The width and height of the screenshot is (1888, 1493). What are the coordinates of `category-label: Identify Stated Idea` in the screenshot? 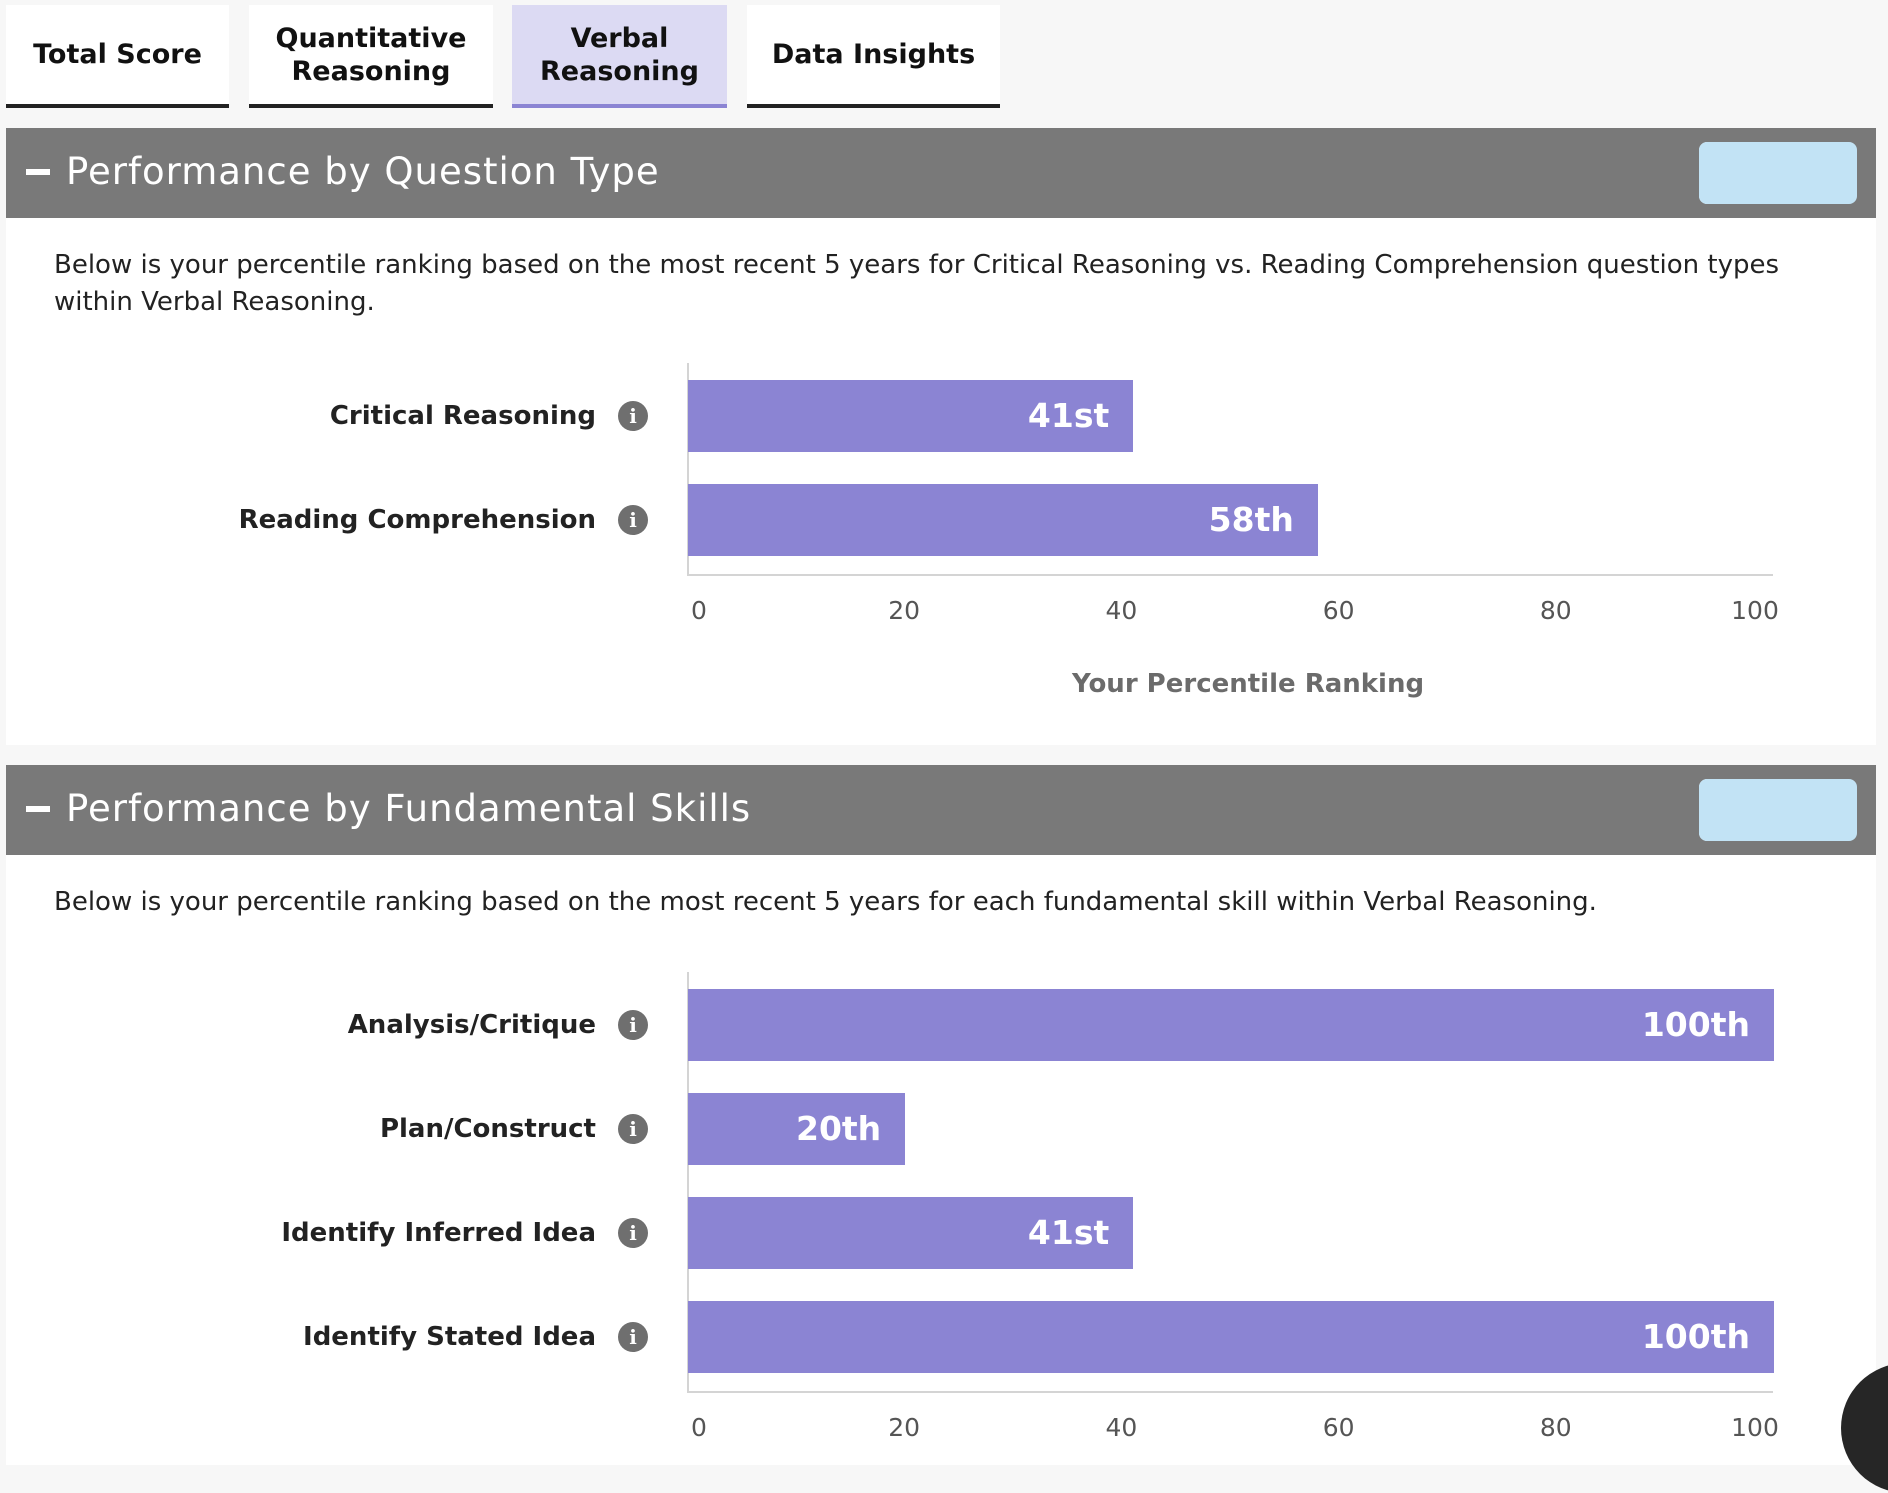 It's located at (449, 1337).